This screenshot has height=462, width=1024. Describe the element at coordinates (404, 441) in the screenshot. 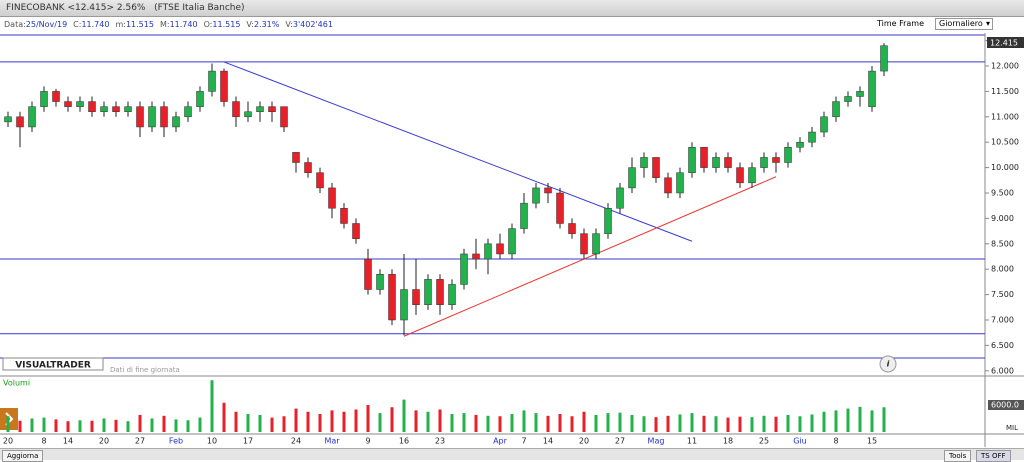

I see `x-tick-label: 16` at that location.